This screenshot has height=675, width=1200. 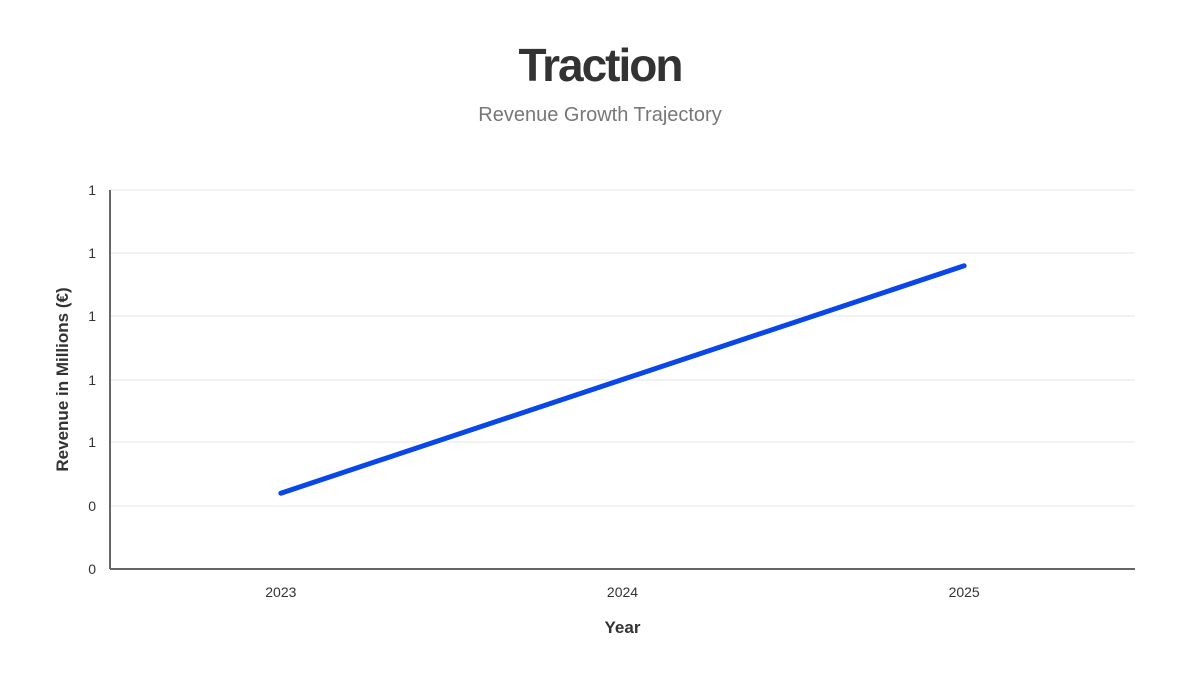 I want to click on x-axis-title: Year, so click(x=623, y=627).